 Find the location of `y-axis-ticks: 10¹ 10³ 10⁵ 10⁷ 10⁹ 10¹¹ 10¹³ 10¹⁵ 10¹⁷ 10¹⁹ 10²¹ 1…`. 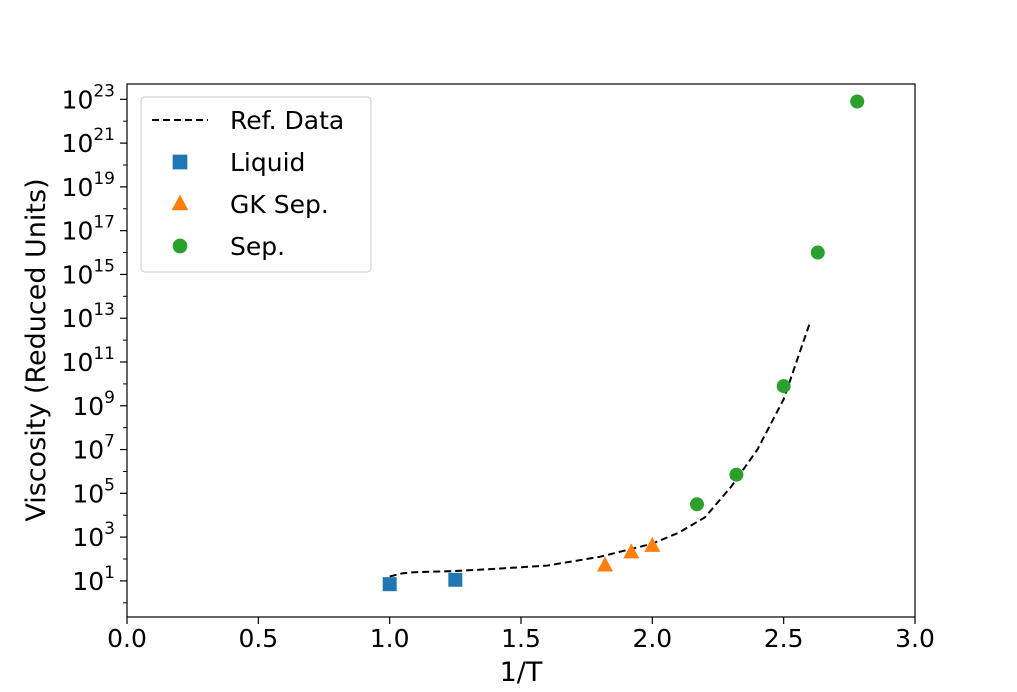

y-axis-ticks: 10¹ 10³ 10⁵ 10⁷ 10⁹ 10¹¹ 10¹³ 10¹⁵ 10¹⁷ 10¹⁹ 10²¹ 1… is located at coordinates (94, 342).